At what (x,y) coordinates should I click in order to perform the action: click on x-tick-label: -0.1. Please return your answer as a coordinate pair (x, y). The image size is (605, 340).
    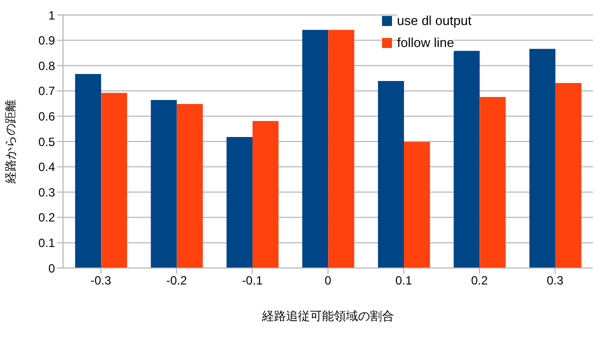
    Looking at the image, I should click on (252, 281).